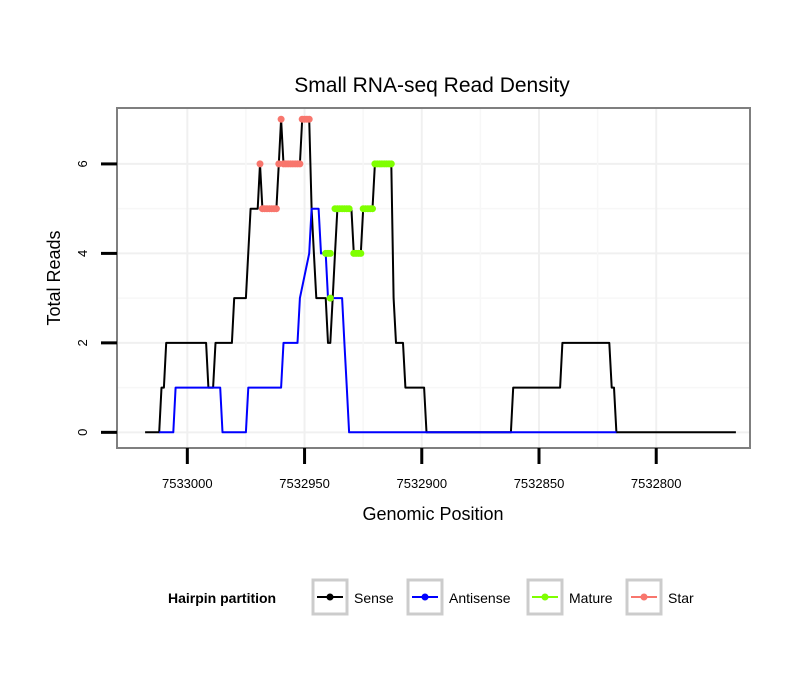  What do you see at coordinates (681, 598) in the screenshot?
I see `legend-label-star: Star` at bounding box center [681, 598].